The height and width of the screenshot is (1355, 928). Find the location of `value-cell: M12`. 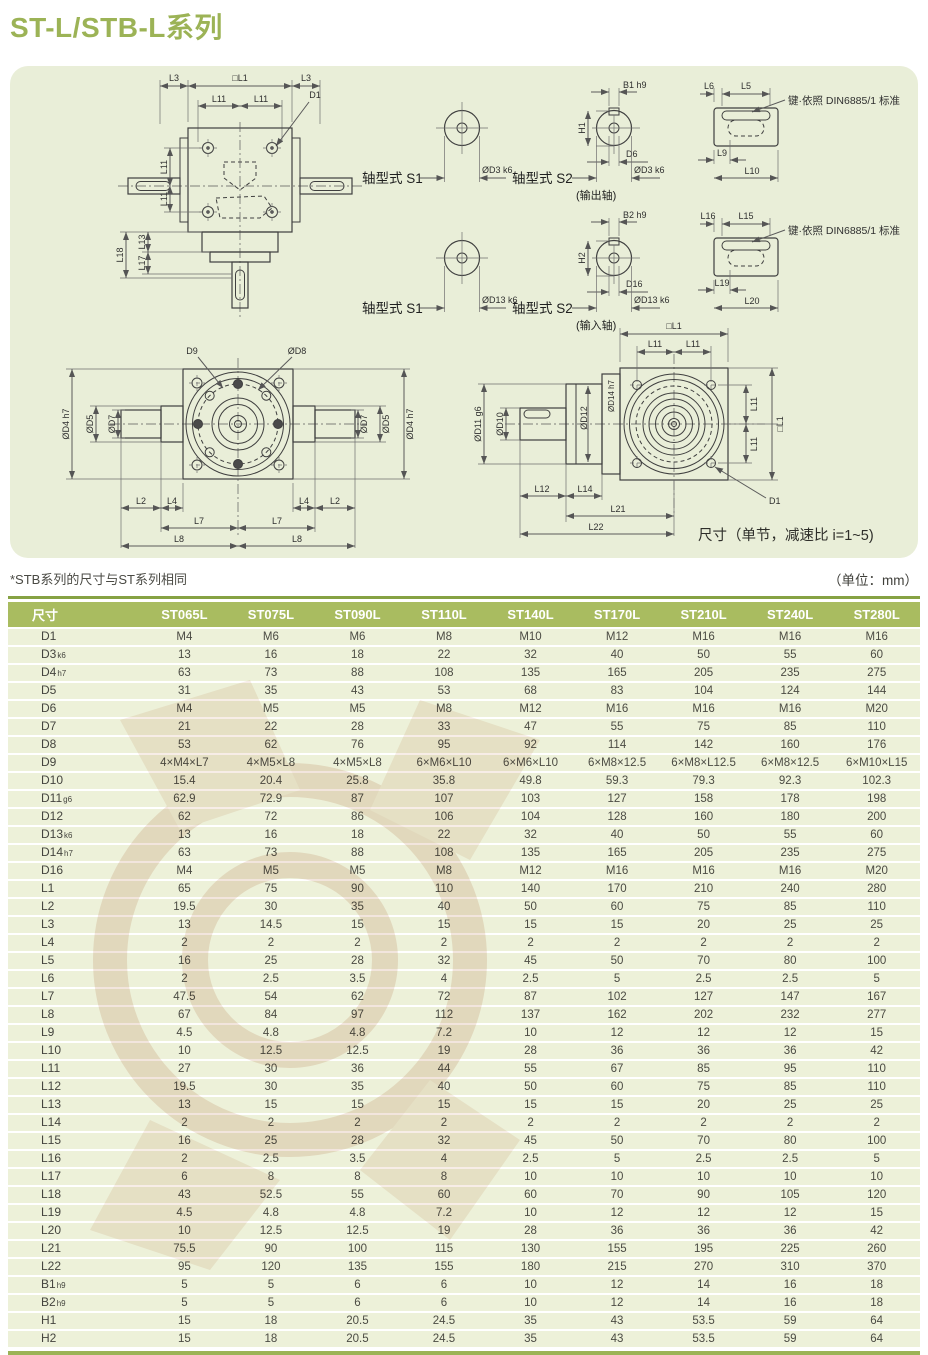

value-cell: M12 is located at coordinates (530, 871).